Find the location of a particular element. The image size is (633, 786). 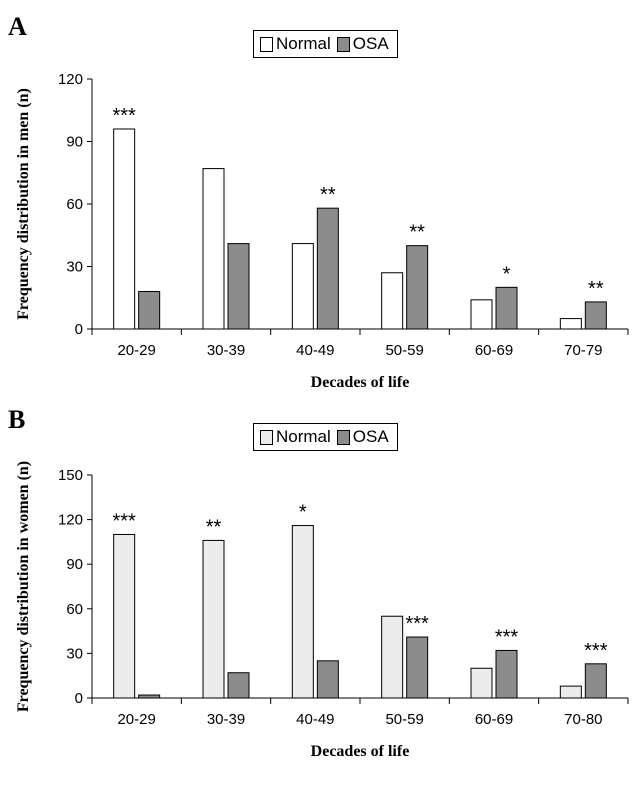

y-axis-title: Frequency distribution in men (n) is located at coordinates (23, 204).